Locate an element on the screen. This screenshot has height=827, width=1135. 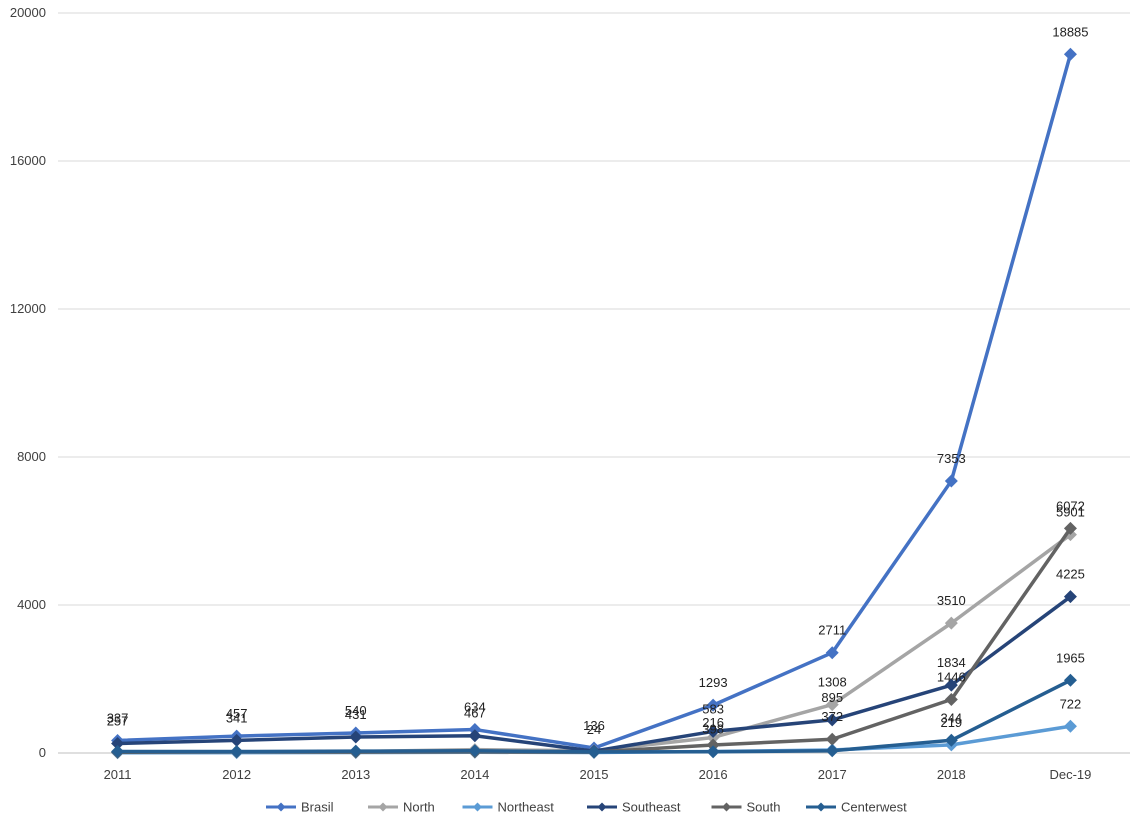
data-label: 136 is located at coordinates (594, 725).